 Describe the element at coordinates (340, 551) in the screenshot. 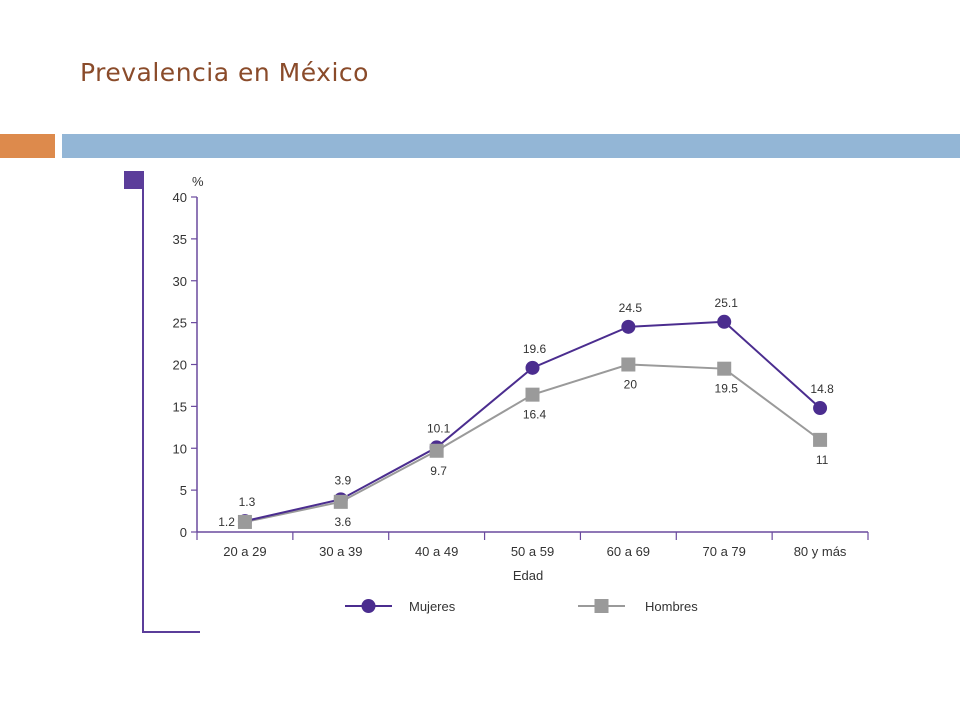

I see `x-tick-label: 30 a 39` at that location.